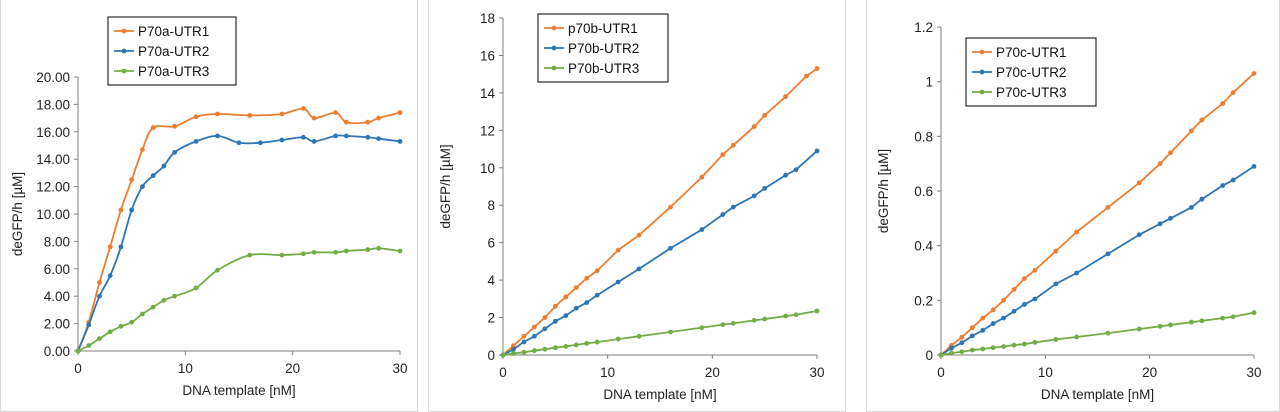 This screenshot has height=412, width=1280. I want to click on y-tick-label: 14, so click(488, 93).